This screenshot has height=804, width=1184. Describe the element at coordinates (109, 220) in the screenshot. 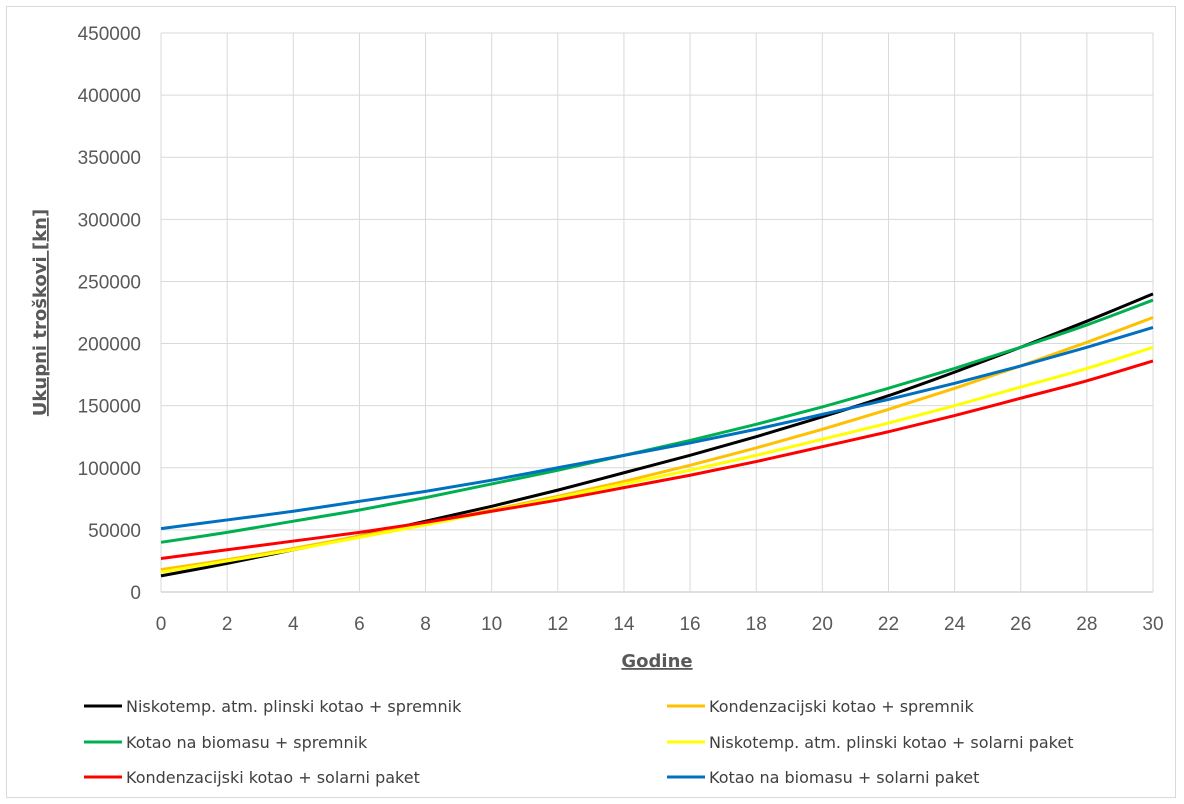

I see `y-tick-label: 300000` at that location.